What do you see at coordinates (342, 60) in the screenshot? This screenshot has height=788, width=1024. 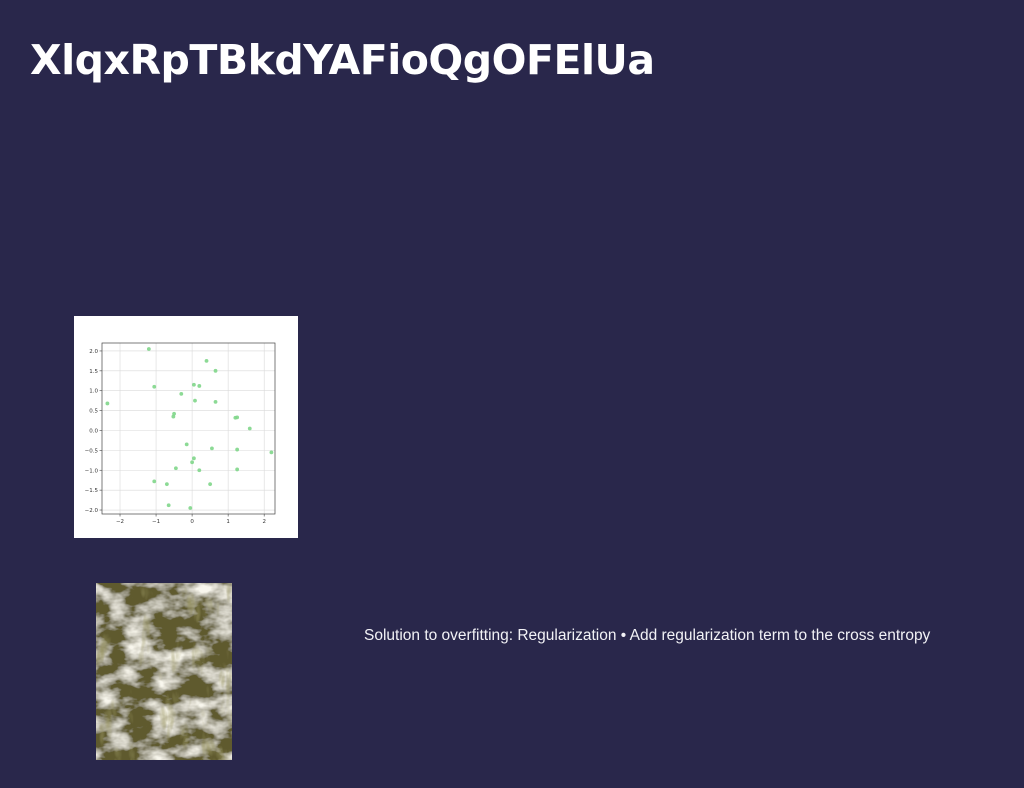 I see `slide-title: XlqxRpTBkdYAFioQgOFElUa` at bounding box center [342, 60].